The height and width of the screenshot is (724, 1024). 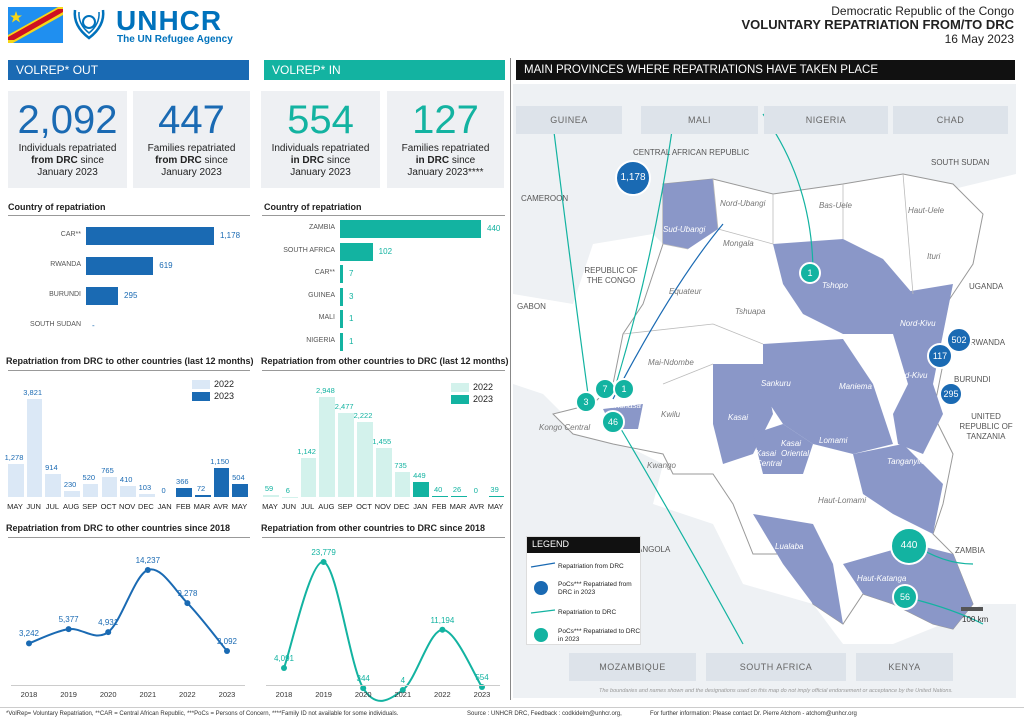 I want to click on month-label: AUG, so click(x=71, y=506).